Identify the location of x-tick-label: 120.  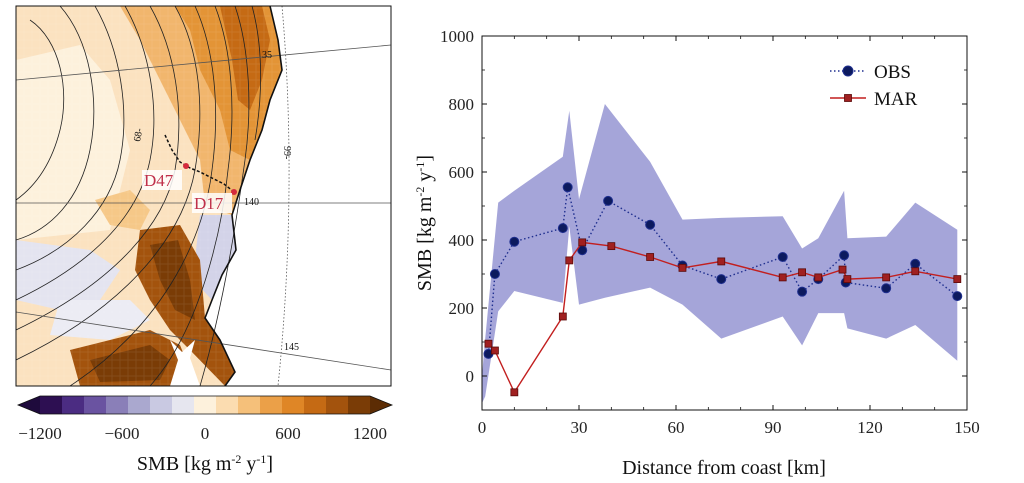
(870, 427).